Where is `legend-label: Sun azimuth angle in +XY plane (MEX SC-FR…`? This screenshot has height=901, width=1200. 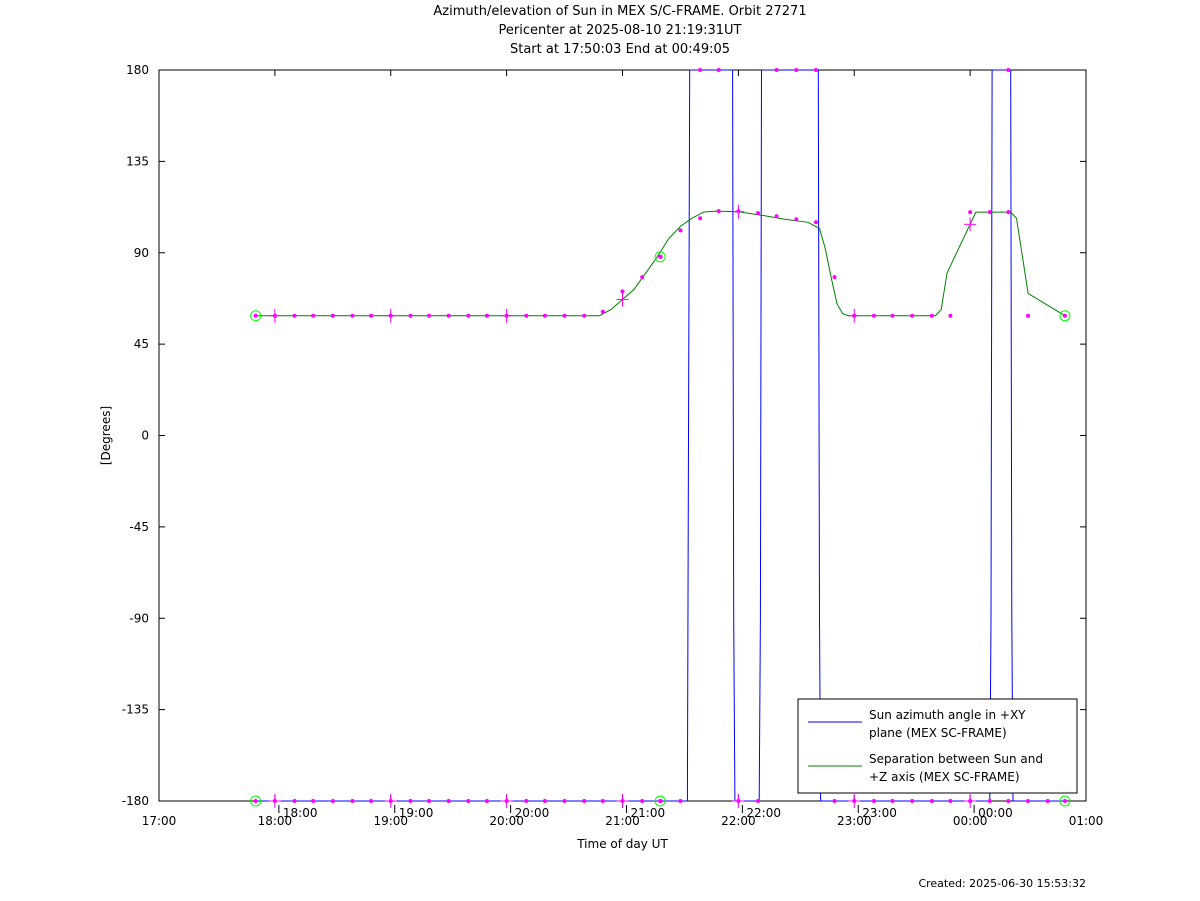 legend-label: Sun azimuth angle in +XY plane (MEX SC-FR… is located at coordinates (947, 724).